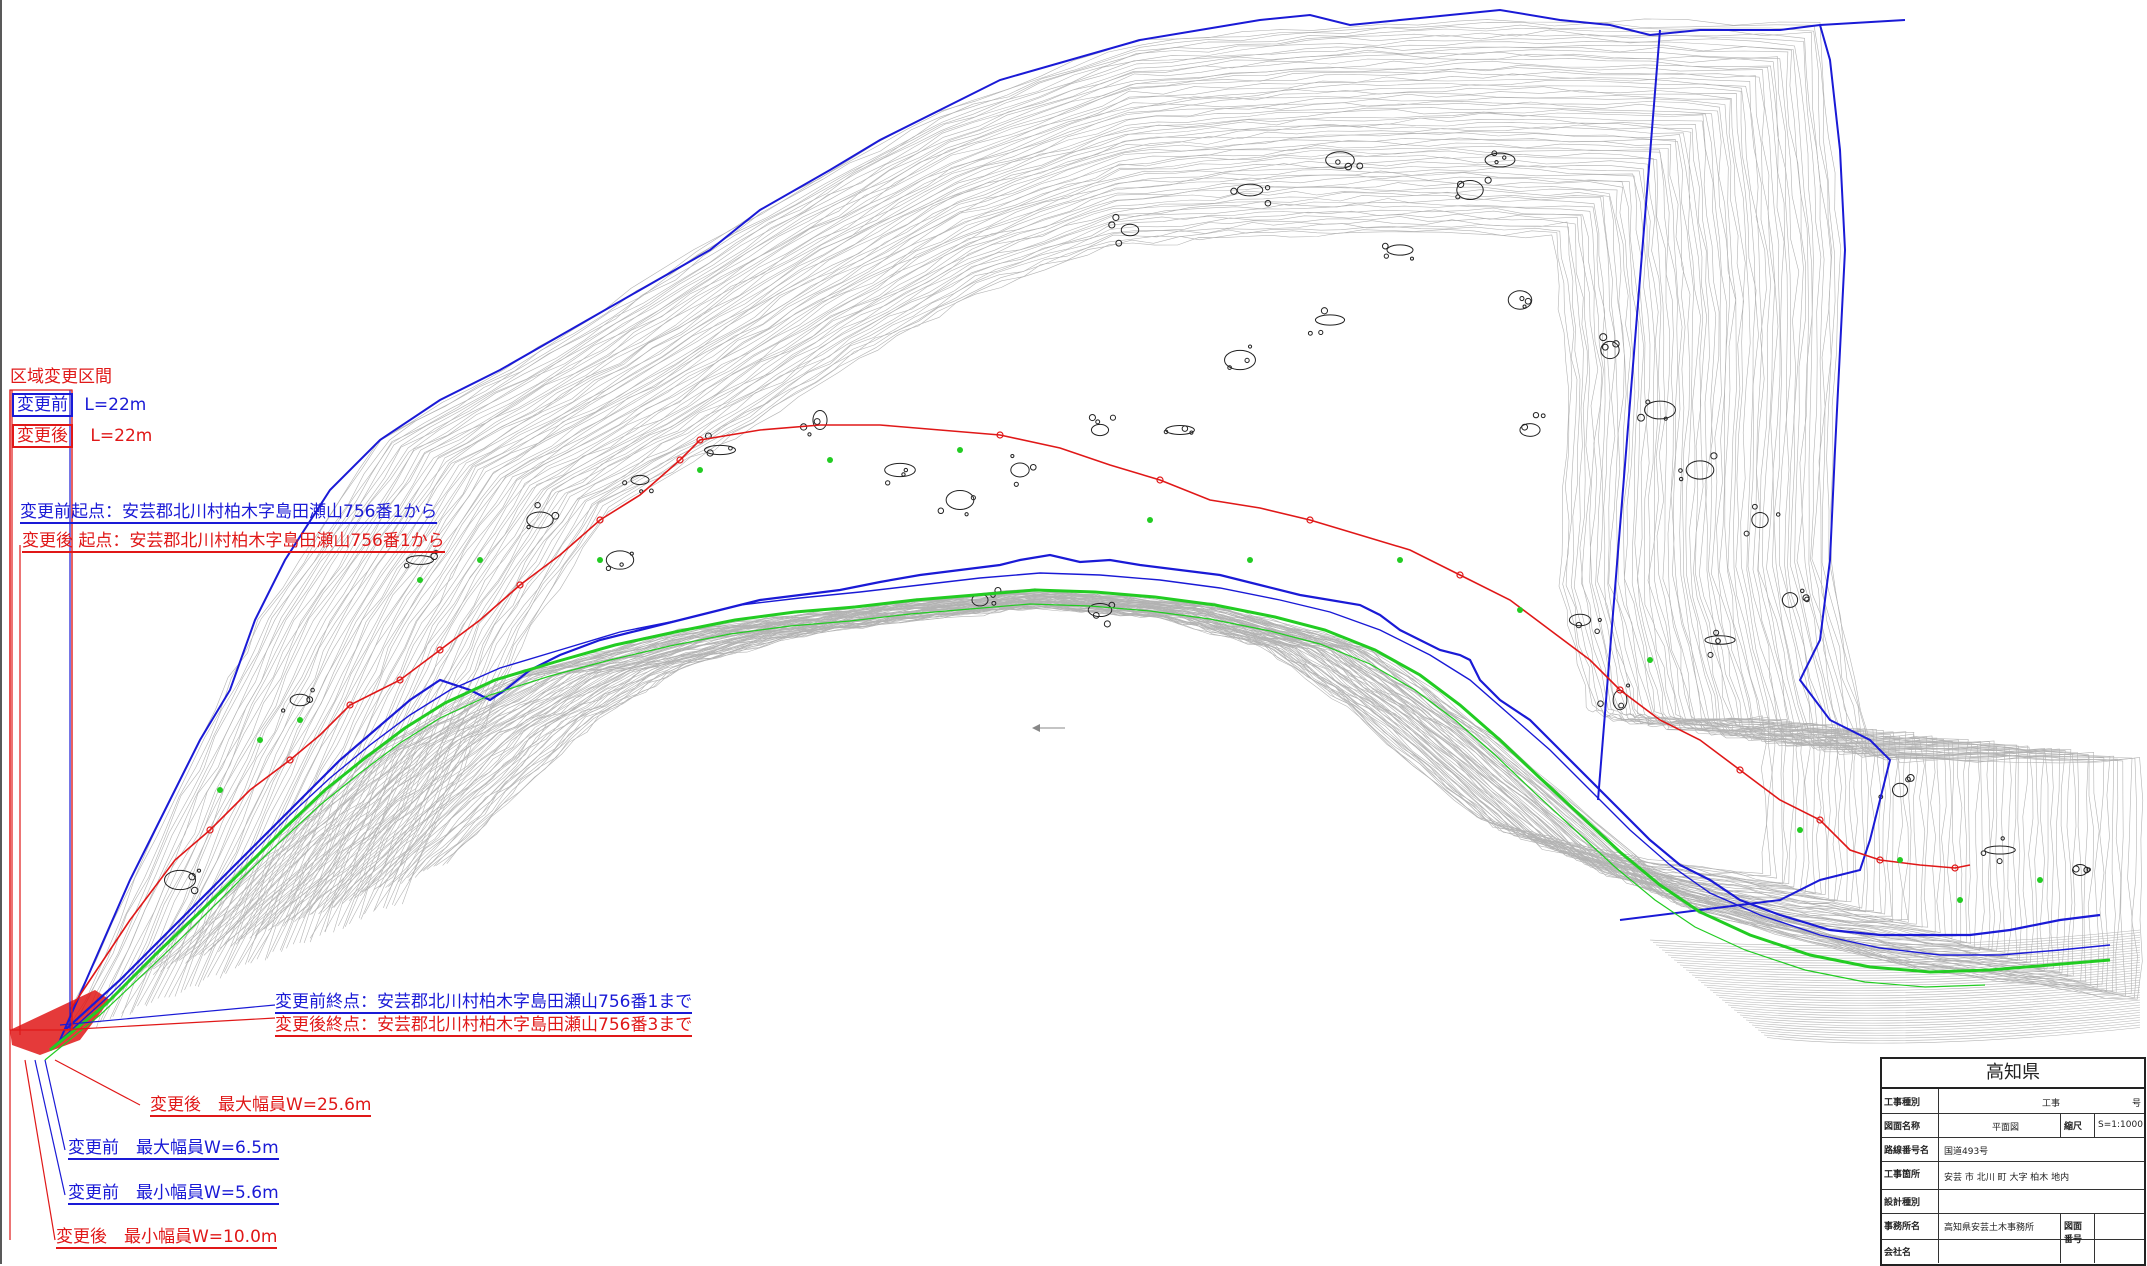 This screenshot has height=1266, width=2147. I want to click on before-min-width: 変更前 最小幅員W=5.6m, so click(173, 1191).